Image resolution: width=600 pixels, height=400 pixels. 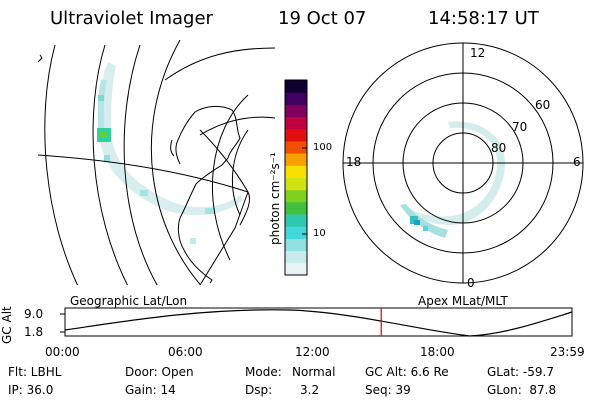 I want to click on mode-label: Mode:, so click(x=263, y=372).